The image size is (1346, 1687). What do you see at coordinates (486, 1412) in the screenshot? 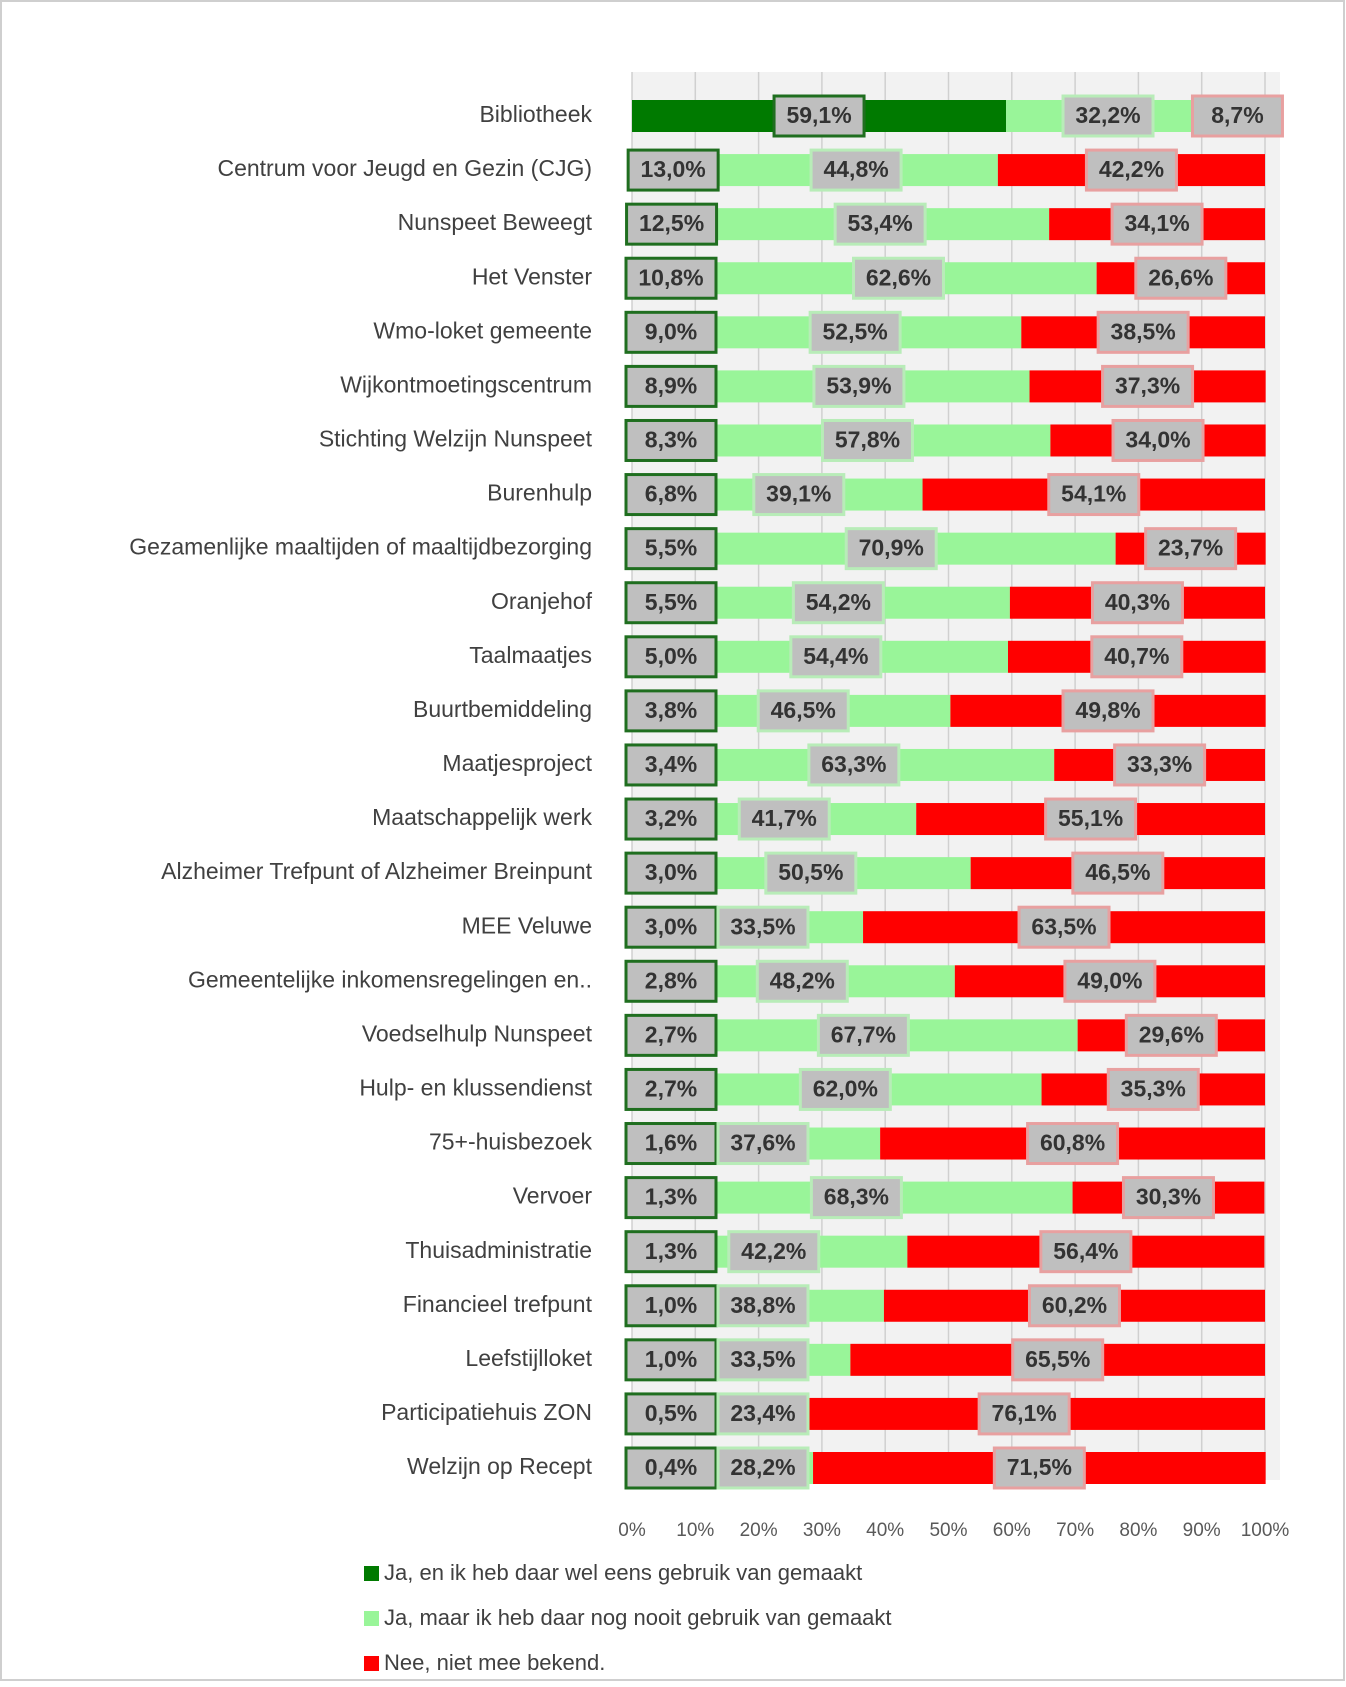
I see `category-label: Participatiehuis ZON` at bounding box center [486, 1412].